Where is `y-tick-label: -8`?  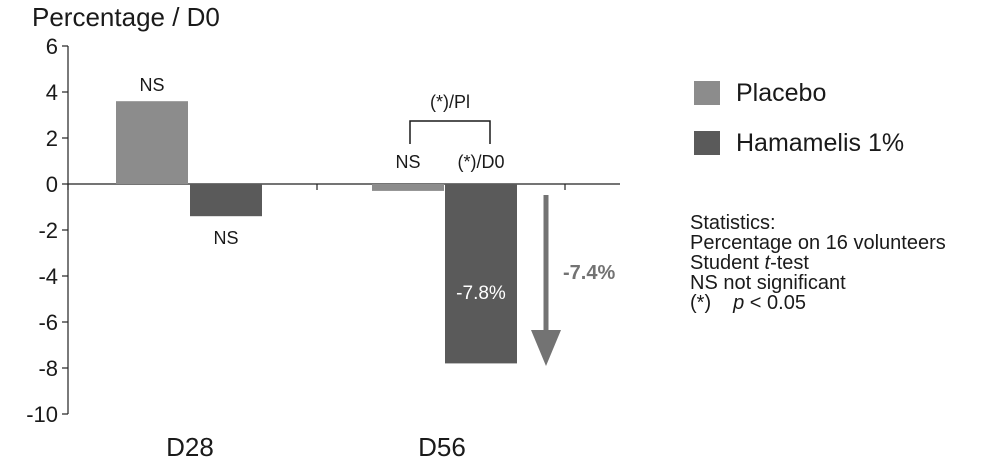 y-tick-label: -8 is located at coordinates (48, 368).